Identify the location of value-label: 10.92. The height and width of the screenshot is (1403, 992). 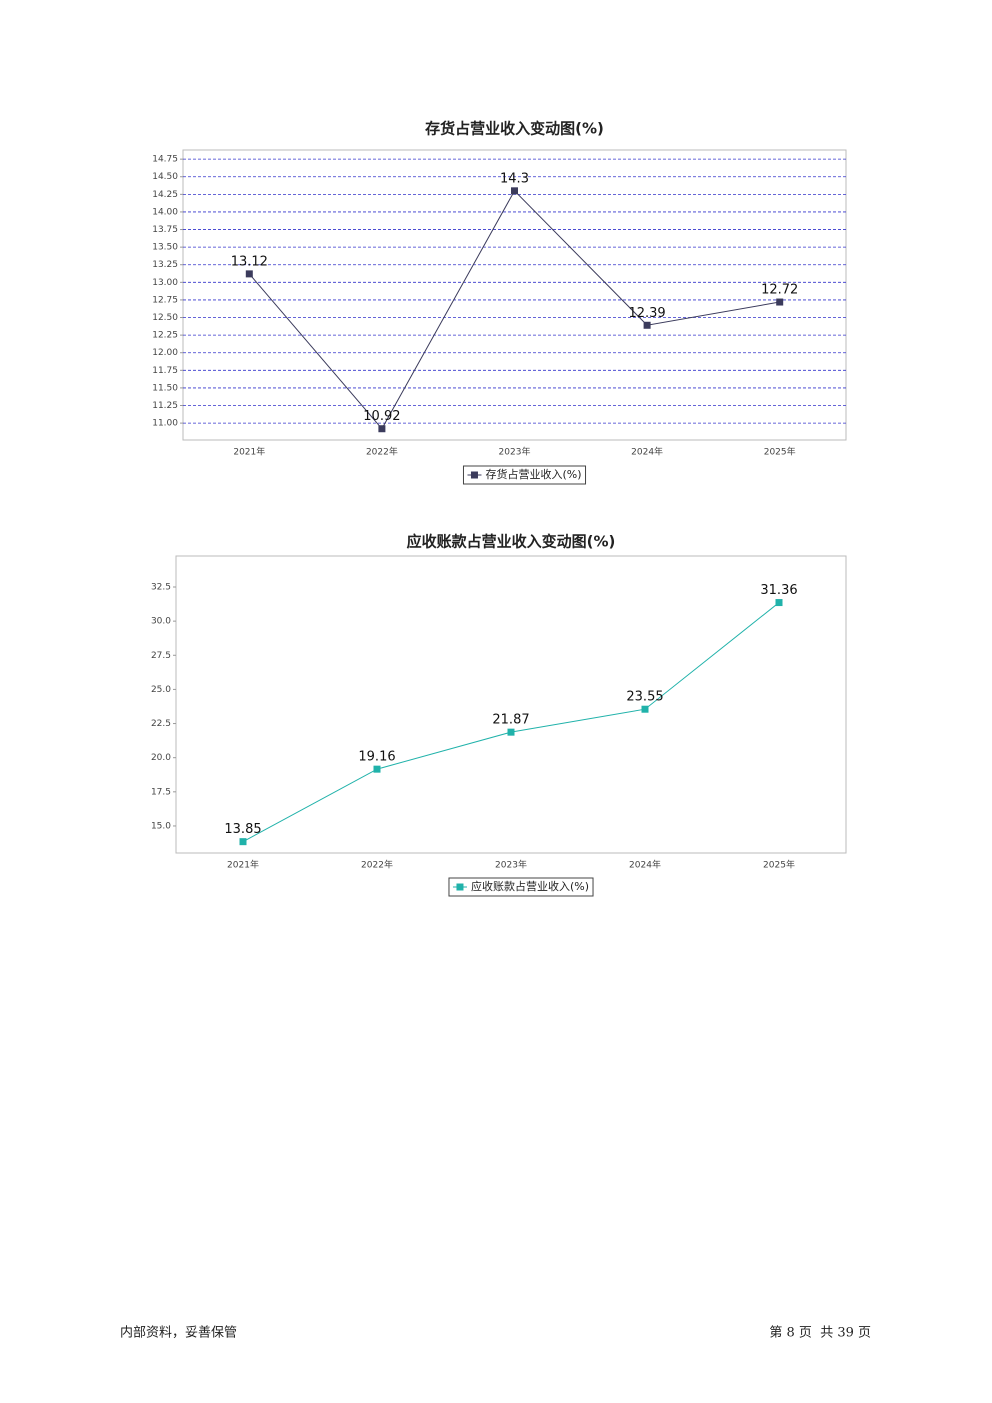
(381, 416).